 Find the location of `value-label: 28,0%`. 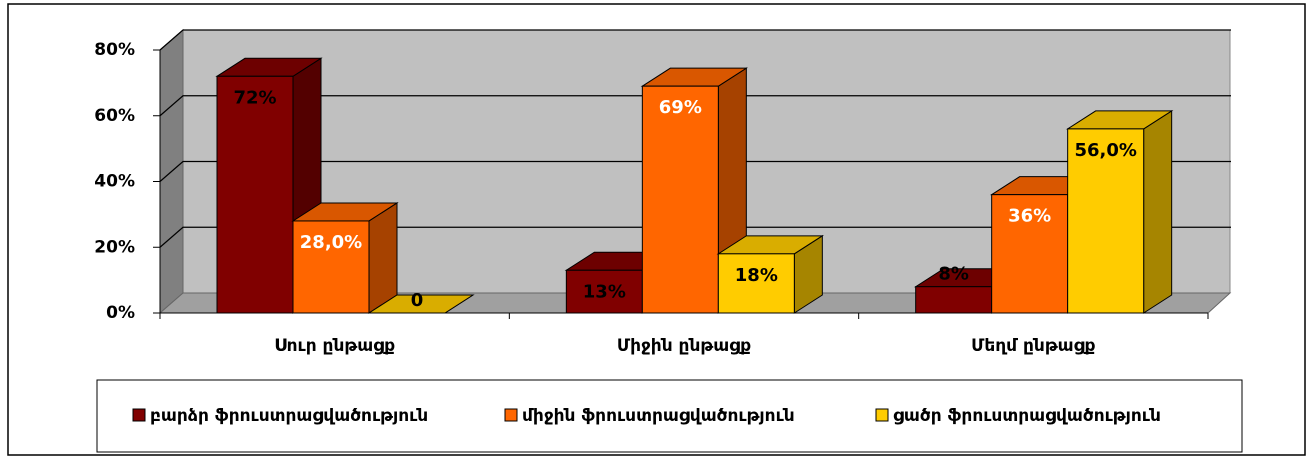

value-label: 28,0% is located at coordinates (331, 242).